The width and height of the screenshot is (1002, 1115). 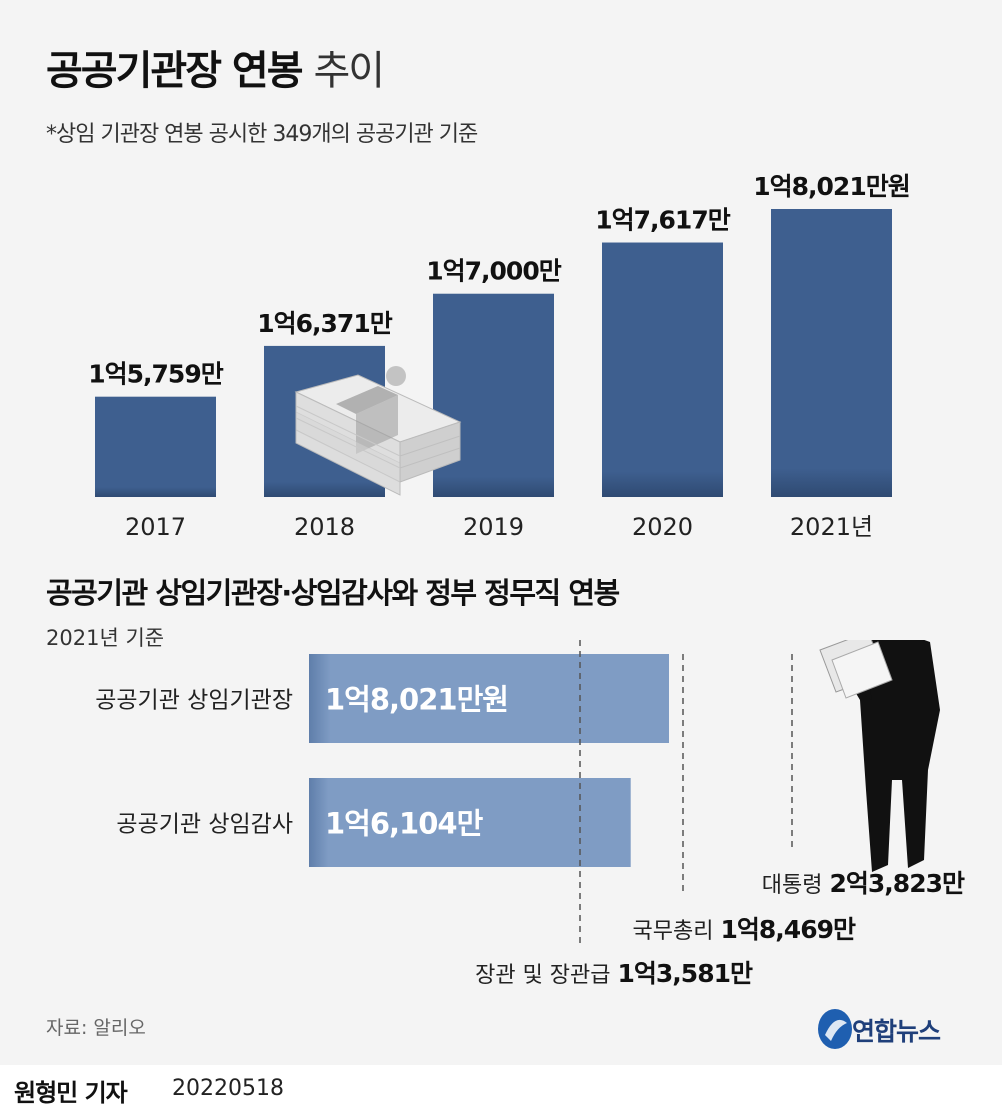 I want to click on data-label: 1억6,104만, so click(x=404, y=824).